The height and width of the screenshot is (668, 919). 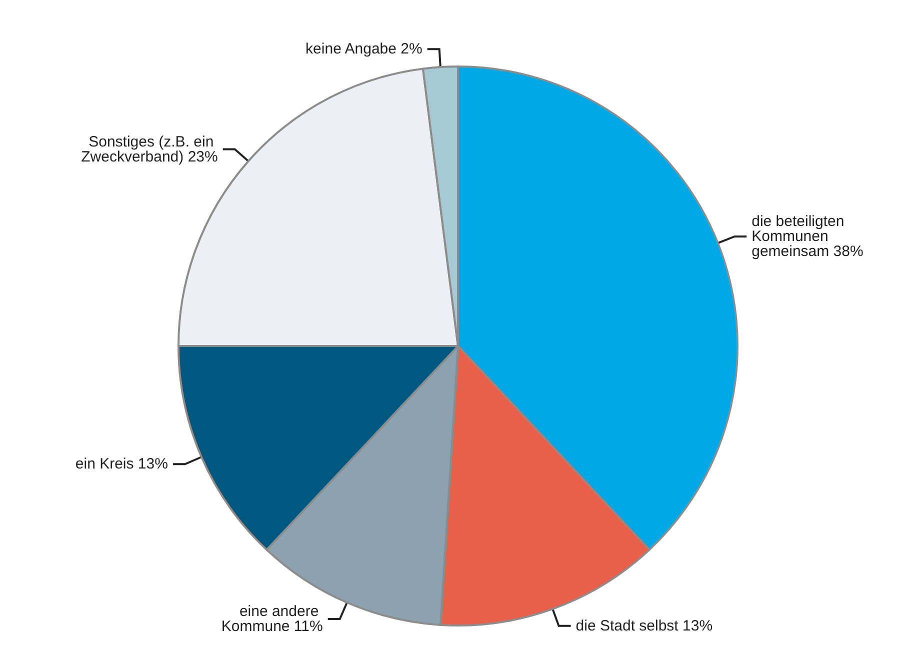 I want to click on slice-label: die Stadt selbst 13%, so click(x=644, y=625).